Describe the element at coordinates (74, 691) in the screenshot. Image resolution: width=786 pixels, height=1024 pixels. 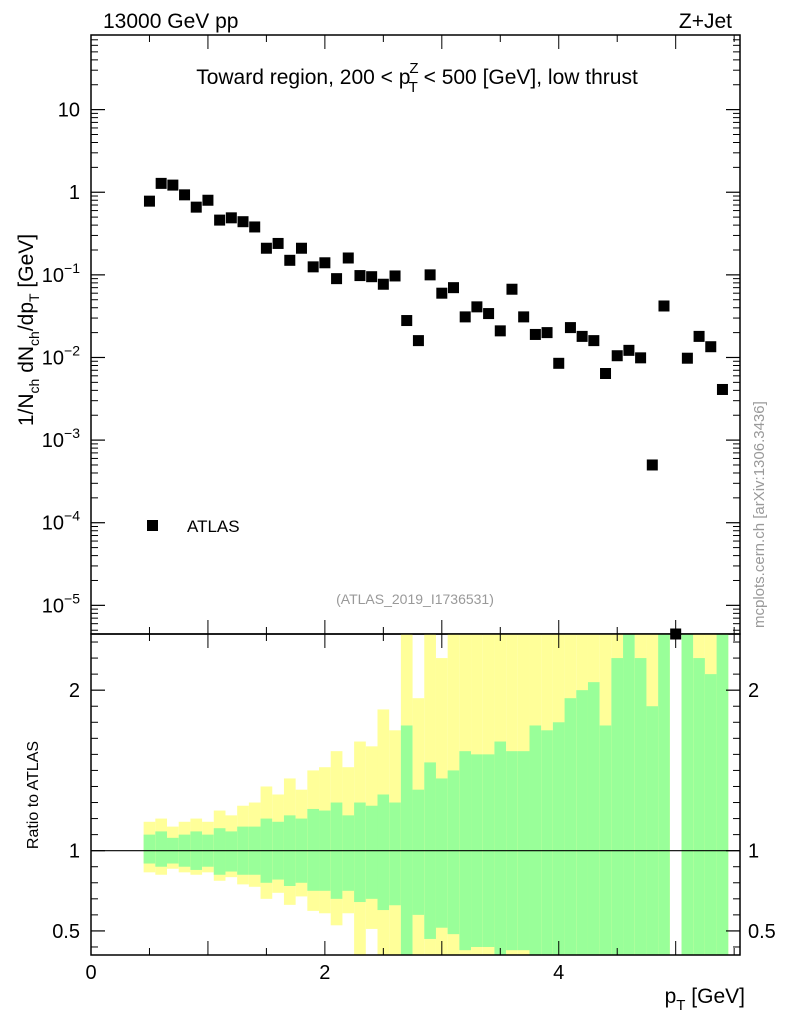
I see `ratio-y-tick-label-left: 2` at that location.